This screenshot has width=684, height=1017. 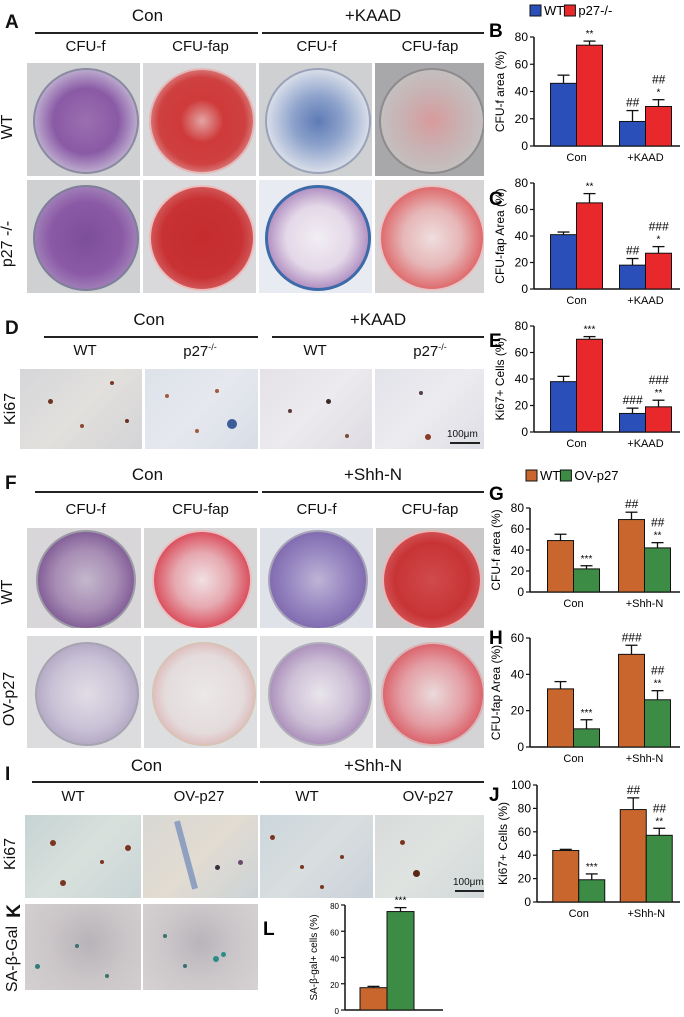 I want to click on panel-label-g: G, so click(x=496, y=494).